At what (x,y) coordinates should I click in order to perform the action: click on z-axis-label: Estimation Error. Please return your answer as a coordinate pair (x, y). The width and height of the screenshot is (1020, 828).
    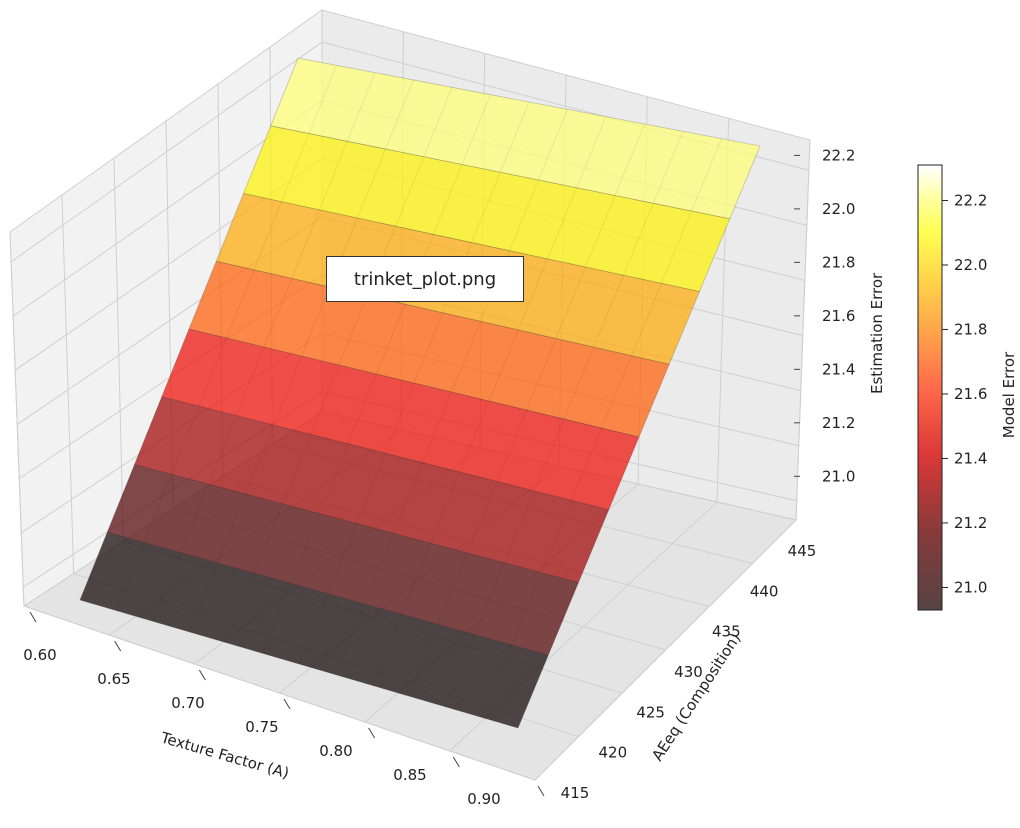
    Looking at the image, I should click on (877, 333).